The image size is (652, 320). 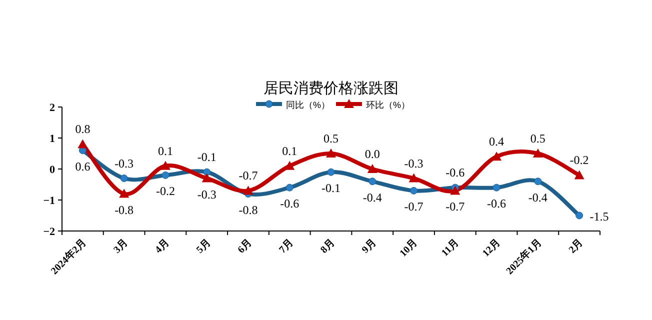 I want to click on data-label: 0.4, so click(x=496, y=141).